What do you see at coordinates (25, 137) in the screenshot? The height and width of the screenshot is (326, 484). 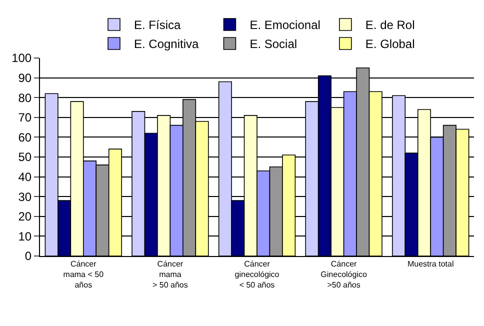 I see `y-tick-label: 60` at bounding box center [25, 137].